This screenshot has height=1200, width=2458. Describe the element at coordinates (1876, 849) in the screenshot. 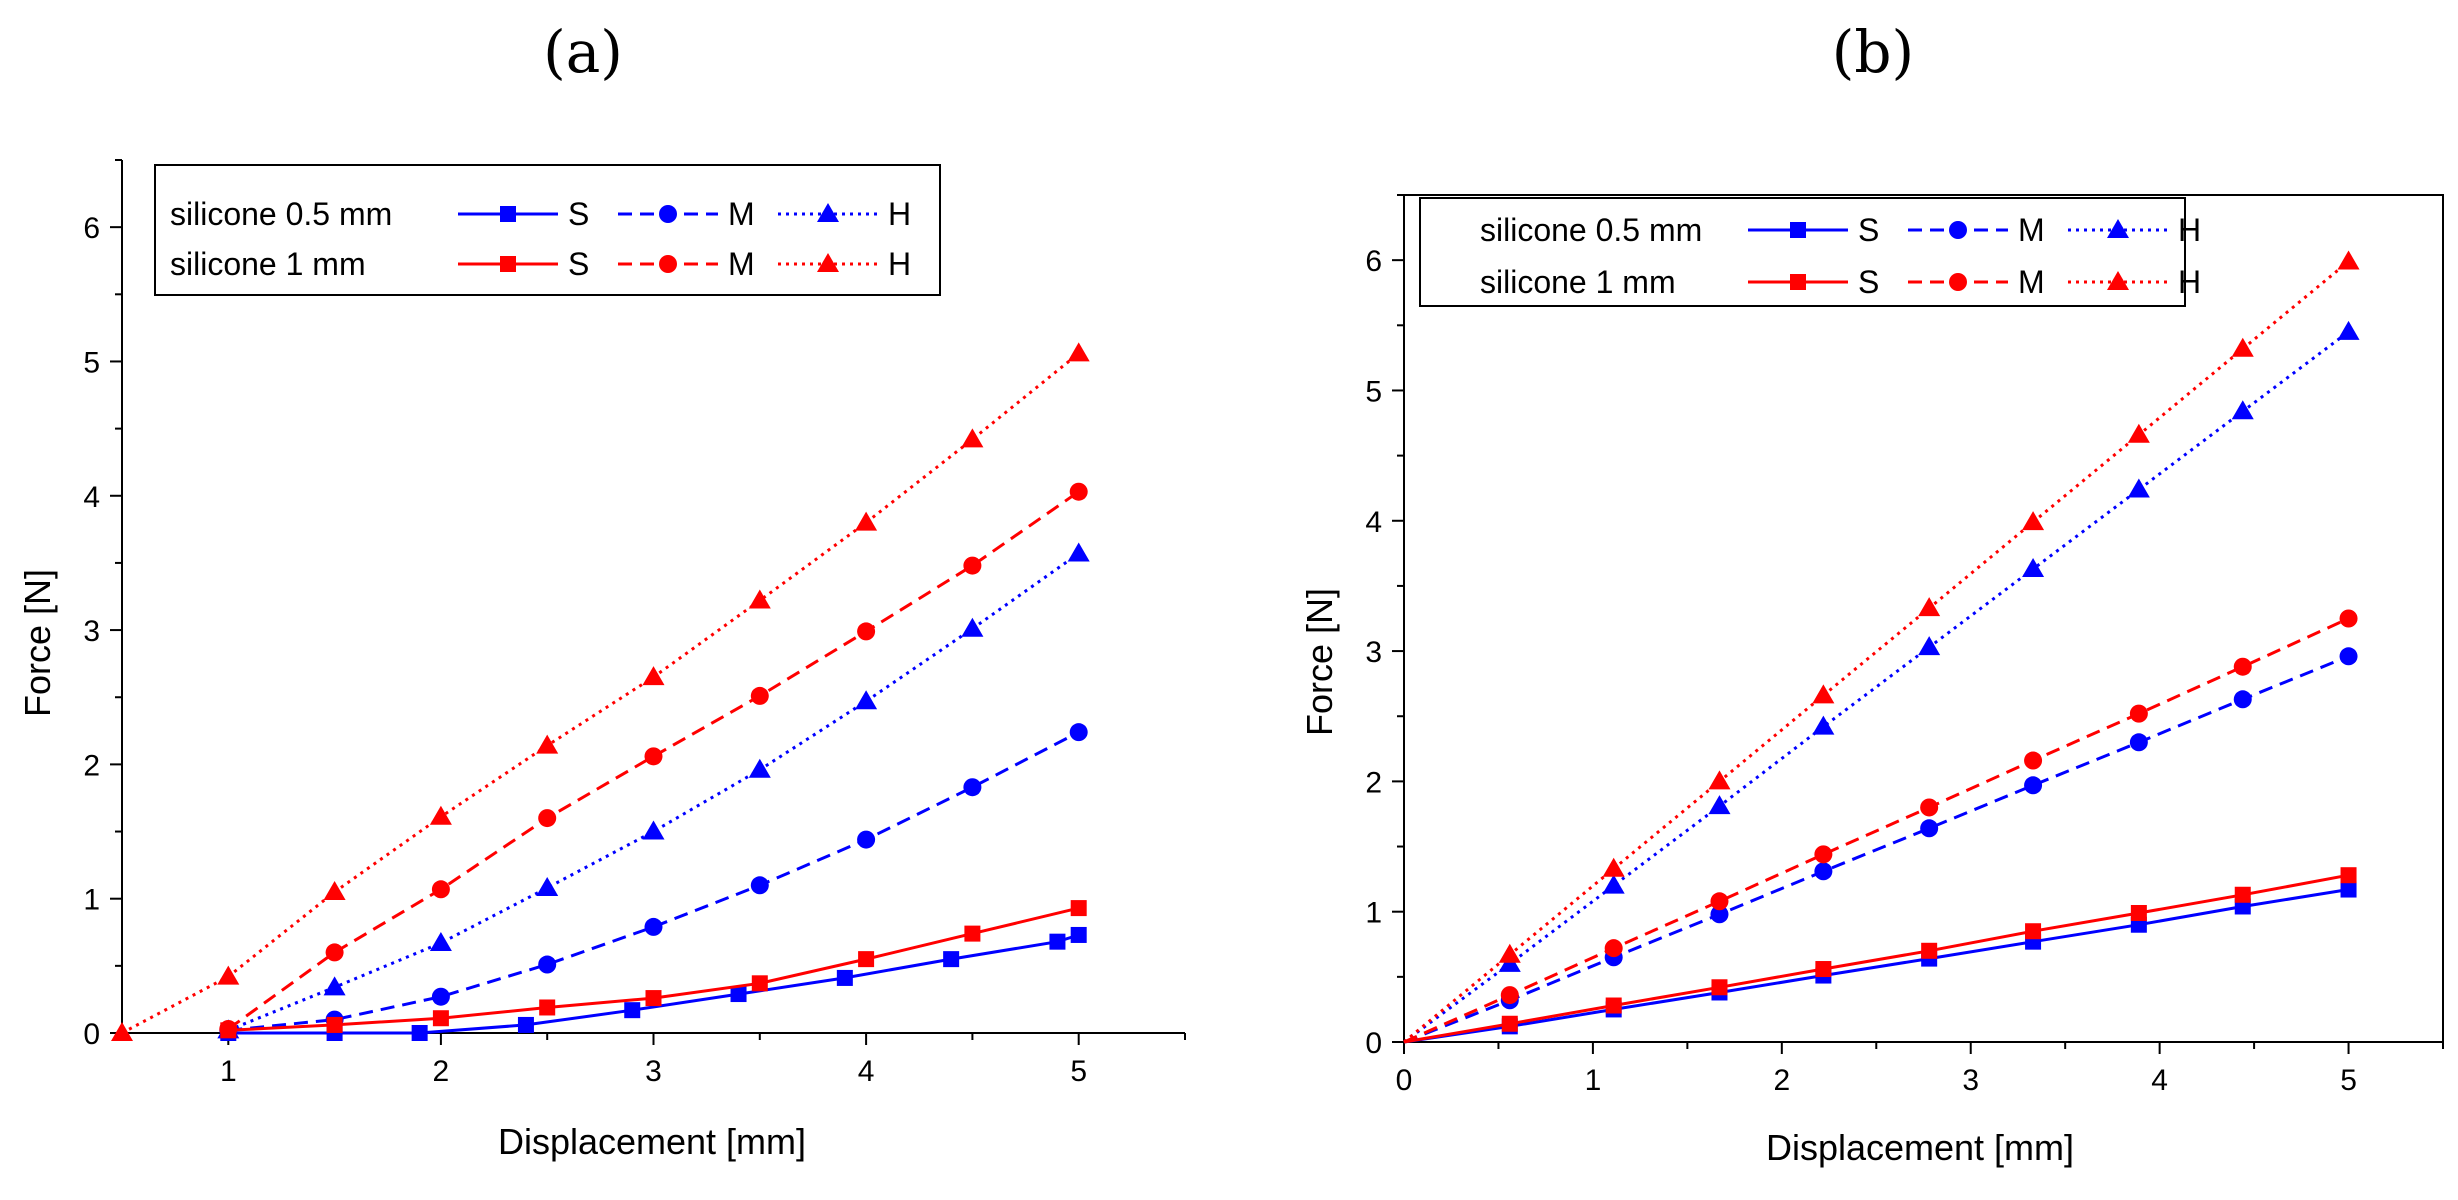

I see `panel-b-series-line-0.5mm-M` at that location.